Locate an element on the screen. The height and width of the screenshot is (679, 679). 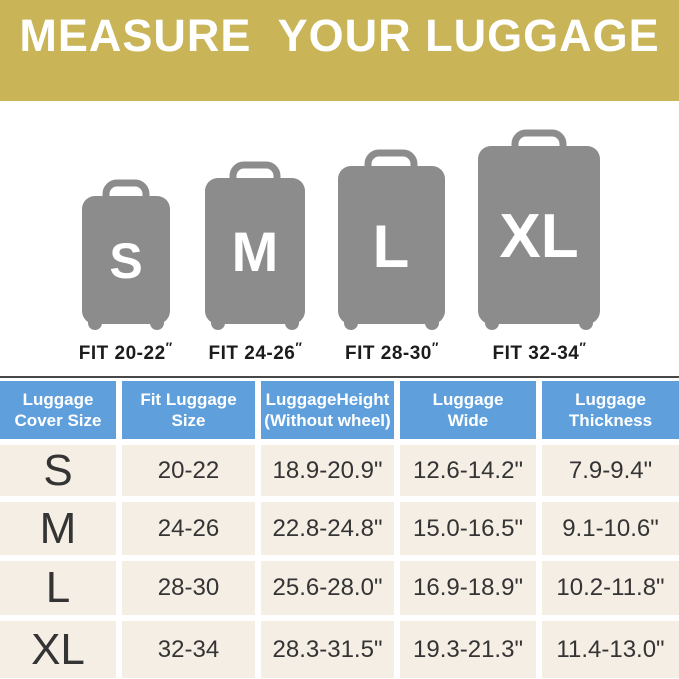
suitcase-s-icon: S is located at coordinates (125, 254).